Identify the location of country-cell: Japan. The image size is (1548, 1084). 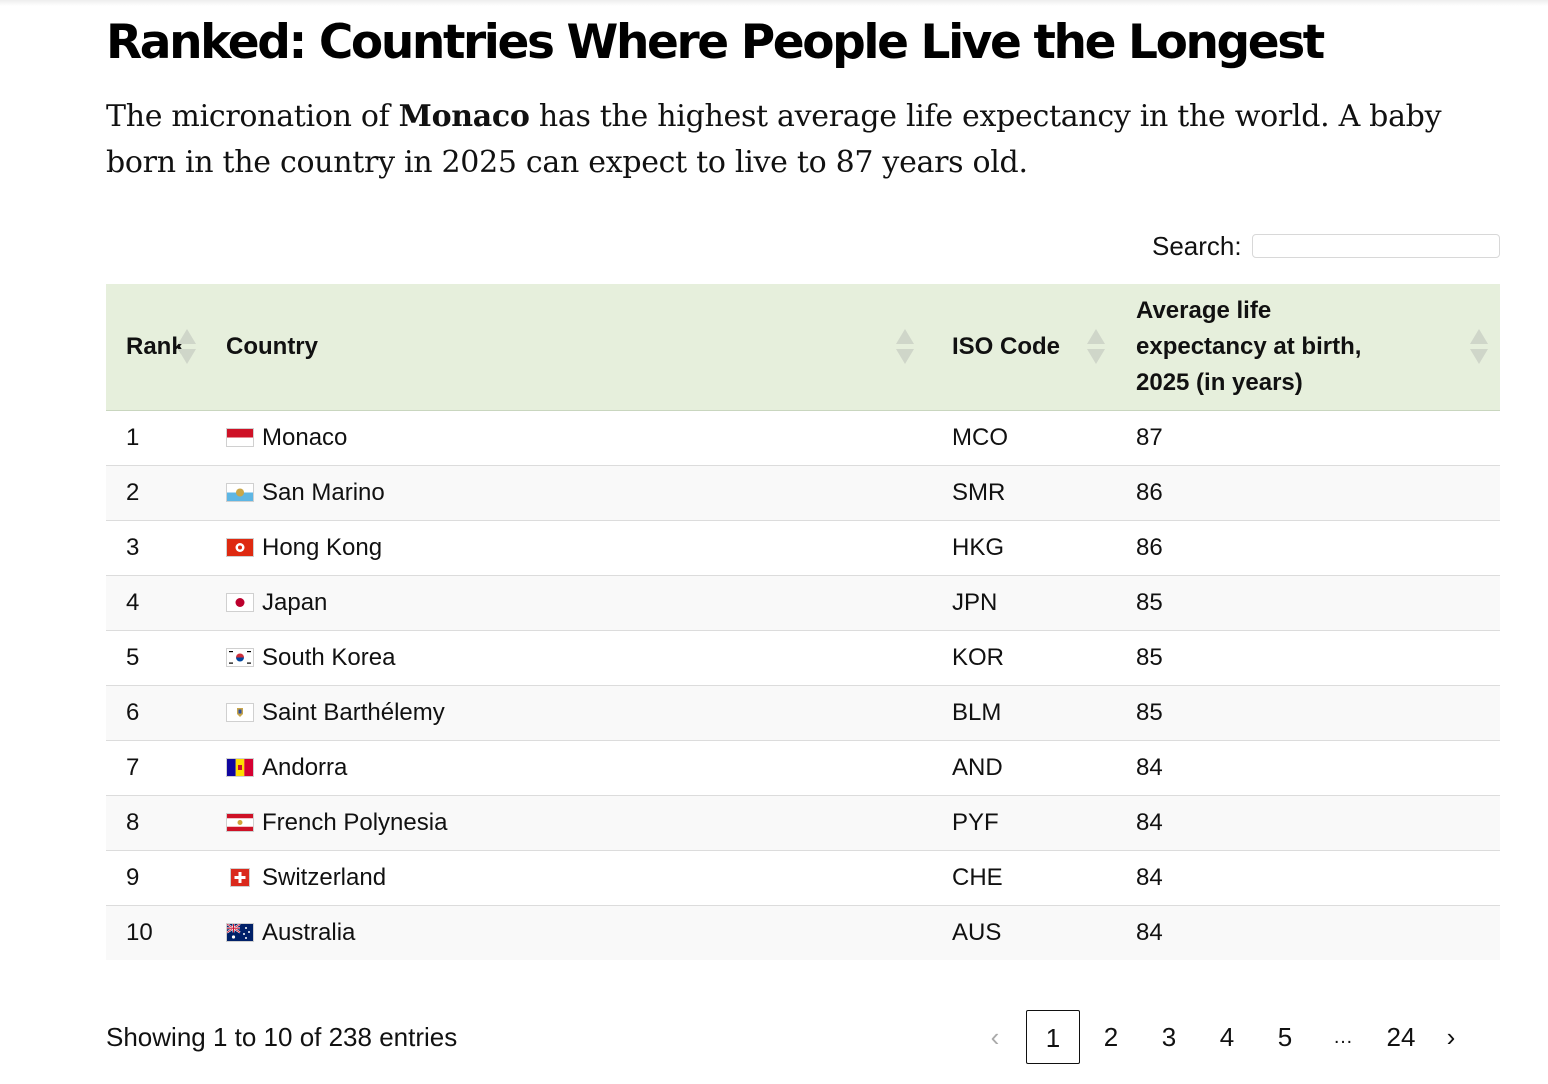
(569, 602).